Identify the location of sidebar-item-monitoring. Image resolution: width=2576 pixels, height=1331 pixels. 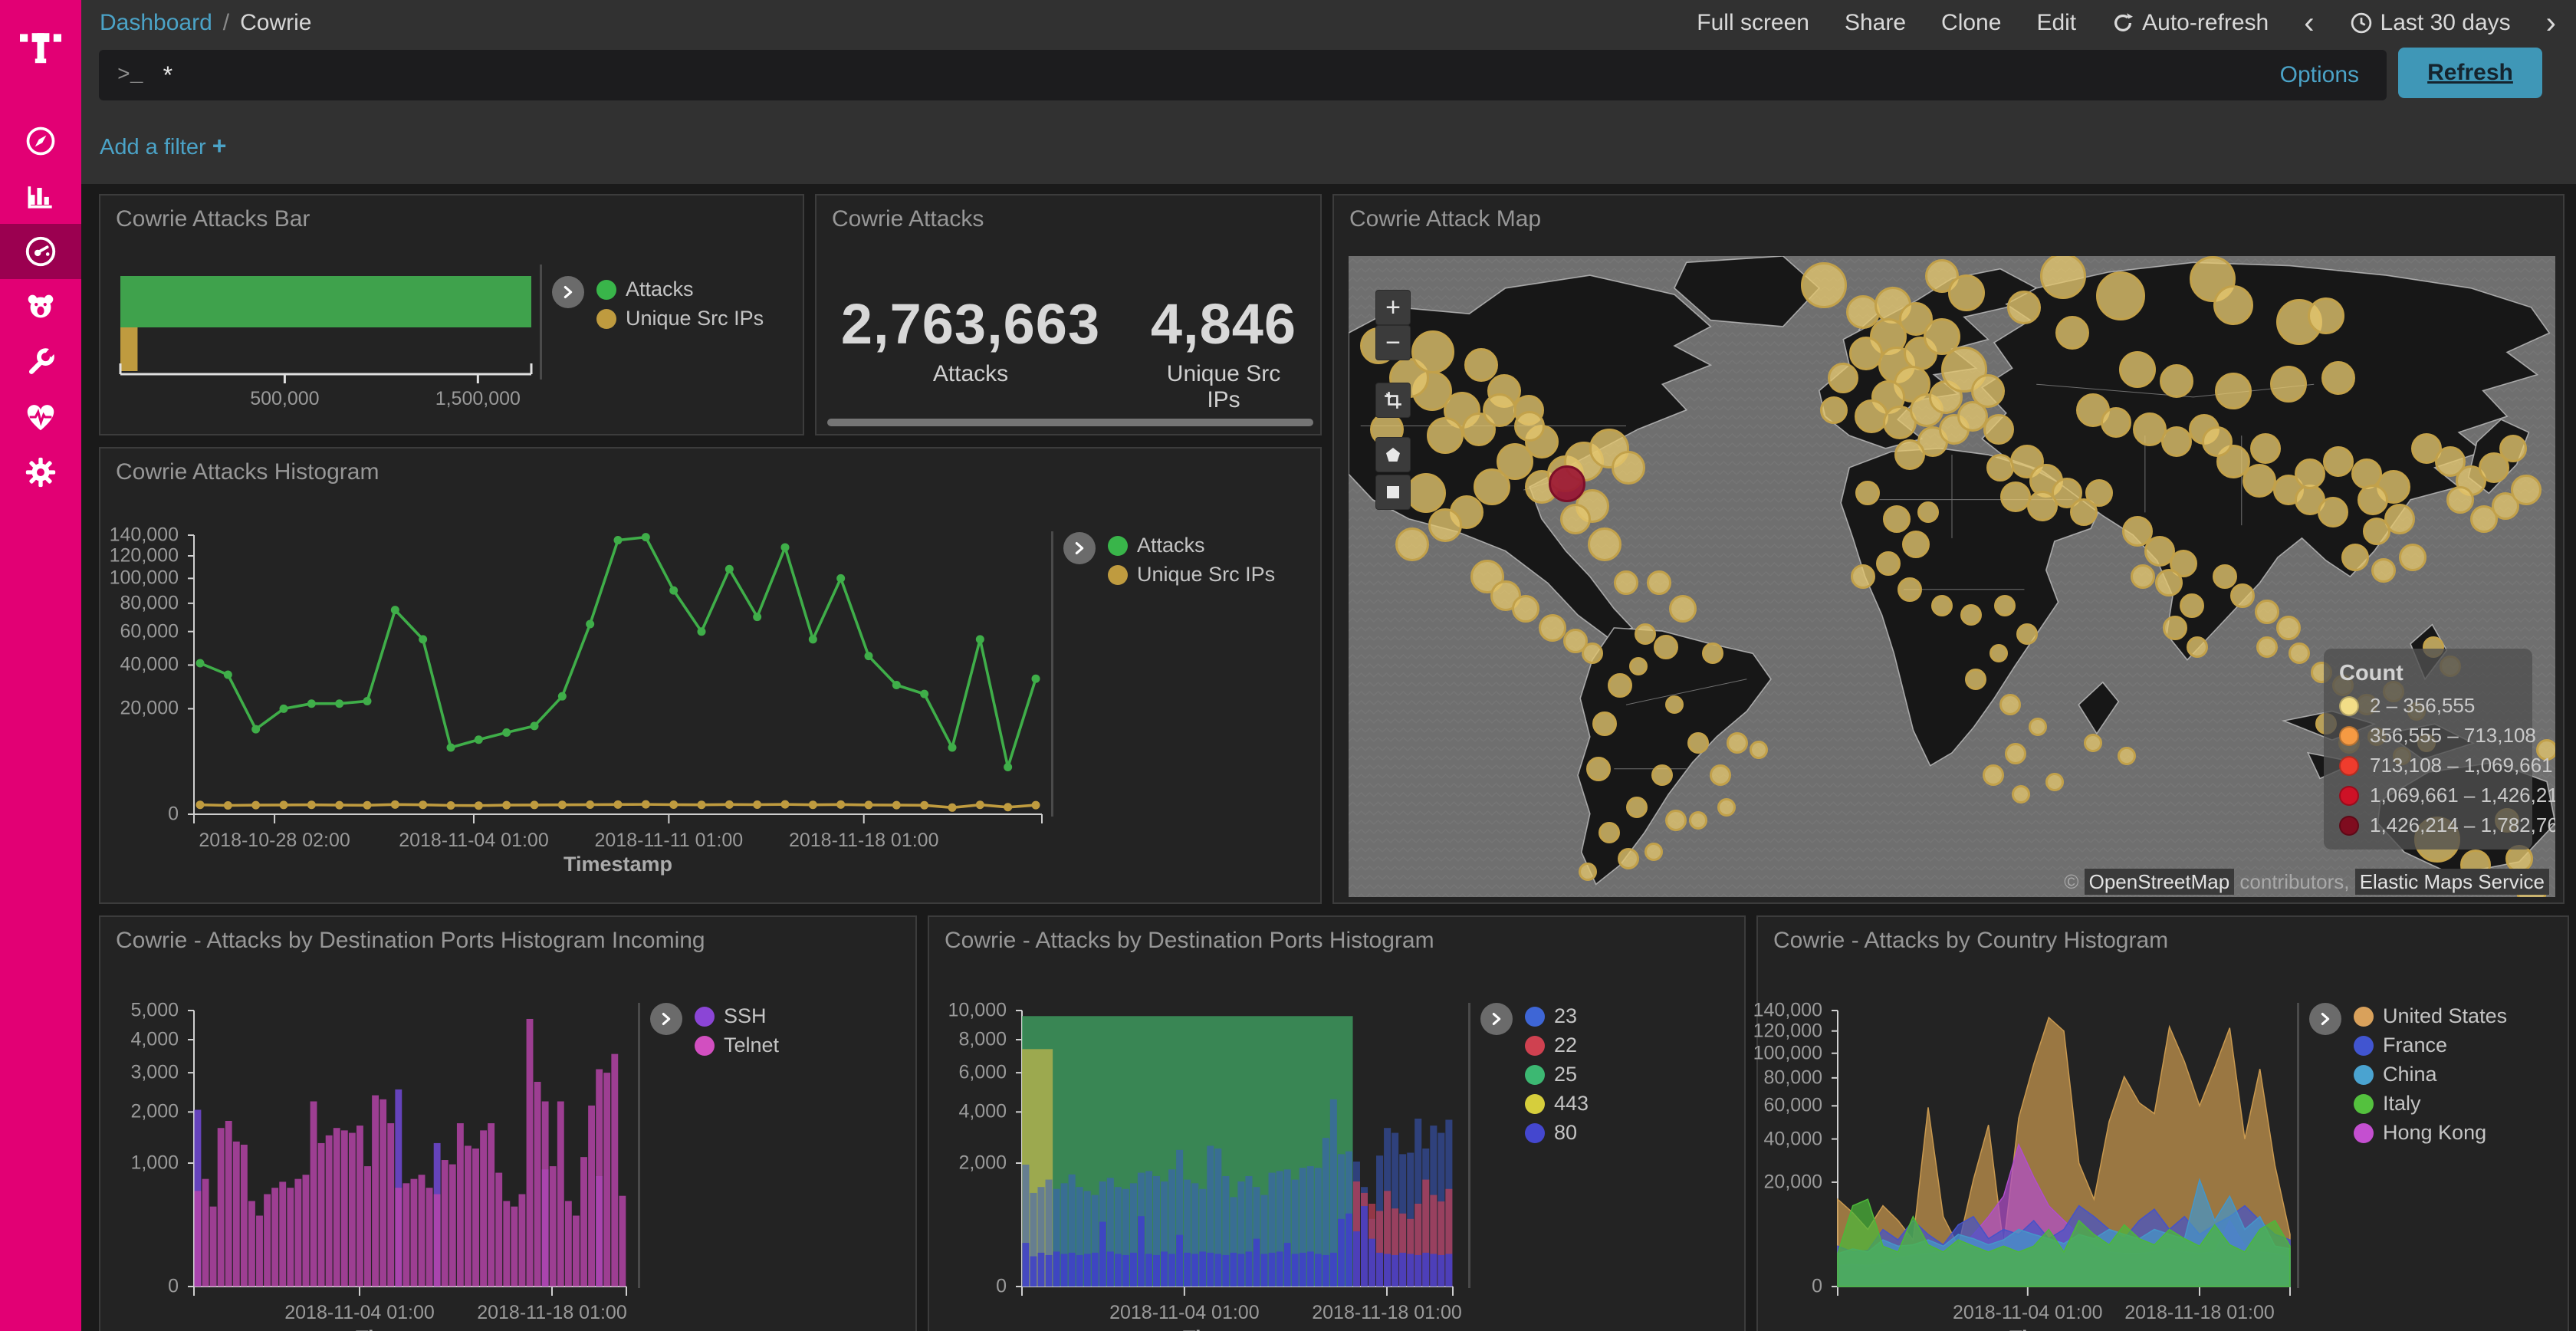
(41, 417).